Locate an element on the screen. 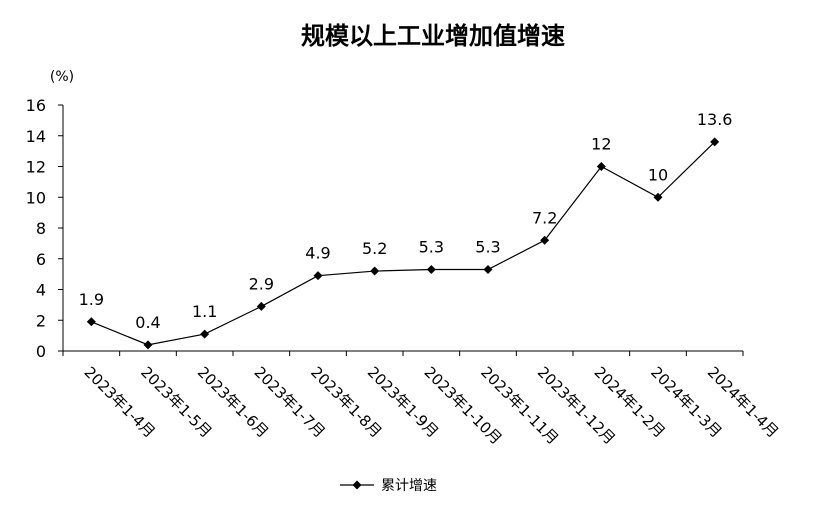 The height and width of the screenshot is (517, 832). y-tick-label: 10 is located at coordinates (36, 197).